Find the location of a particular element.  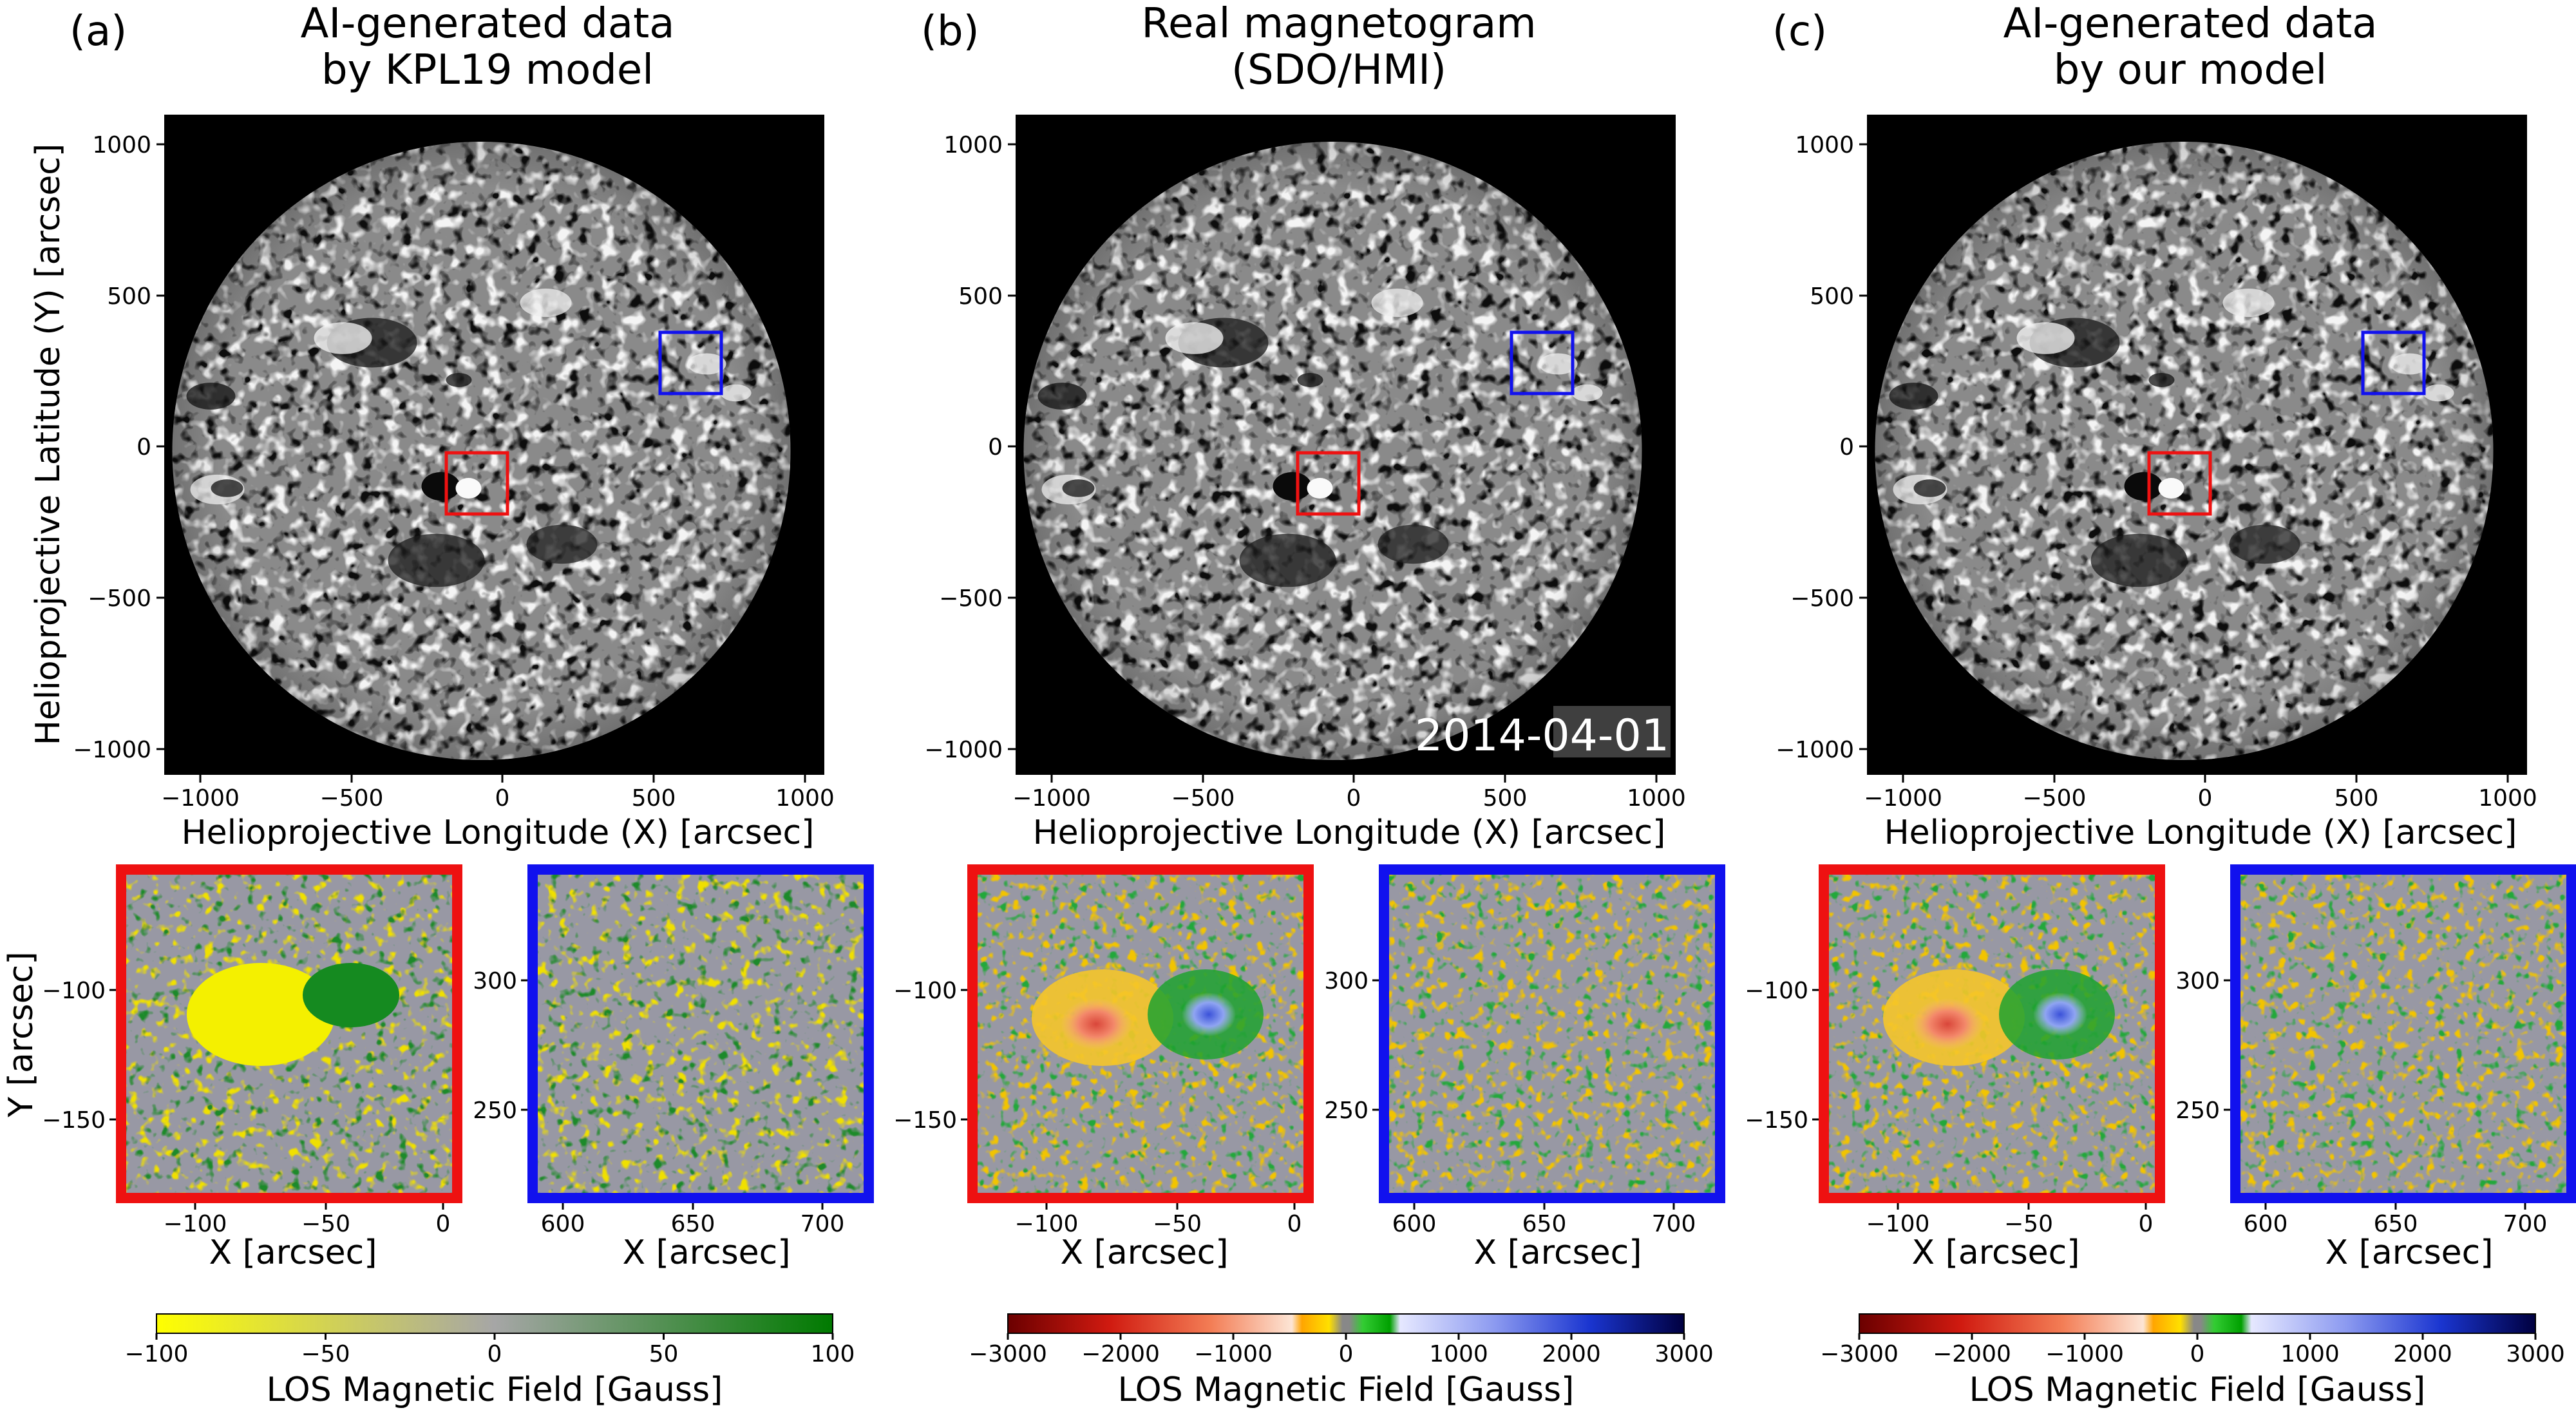

date-stamp: 2014-04-01 is located at coordinates (1542, 735).